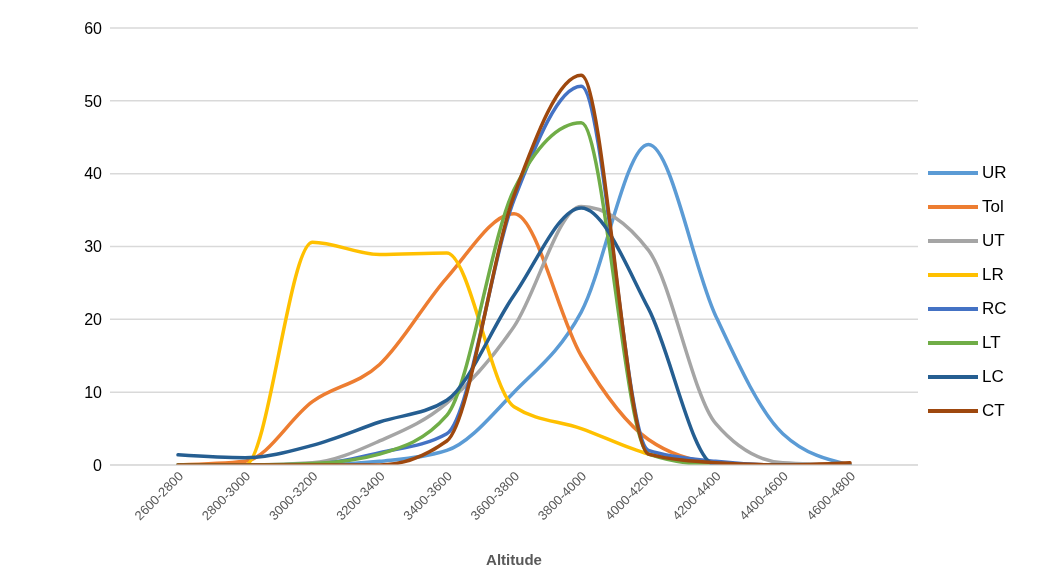 The image size is (1056, 583). Describe the element at coordinates (98, 465) in the screenshot. I see `y-tick-label: 0` at that location.